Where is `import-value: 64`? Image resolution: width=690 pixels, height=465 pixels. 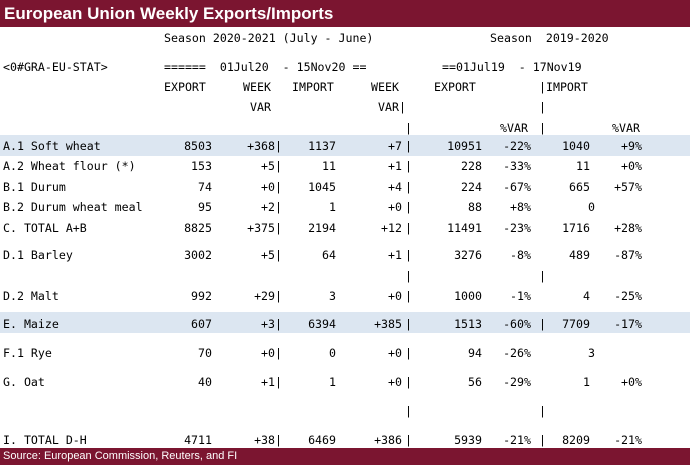
import-value: 64 is located at coordinates (329, 255).